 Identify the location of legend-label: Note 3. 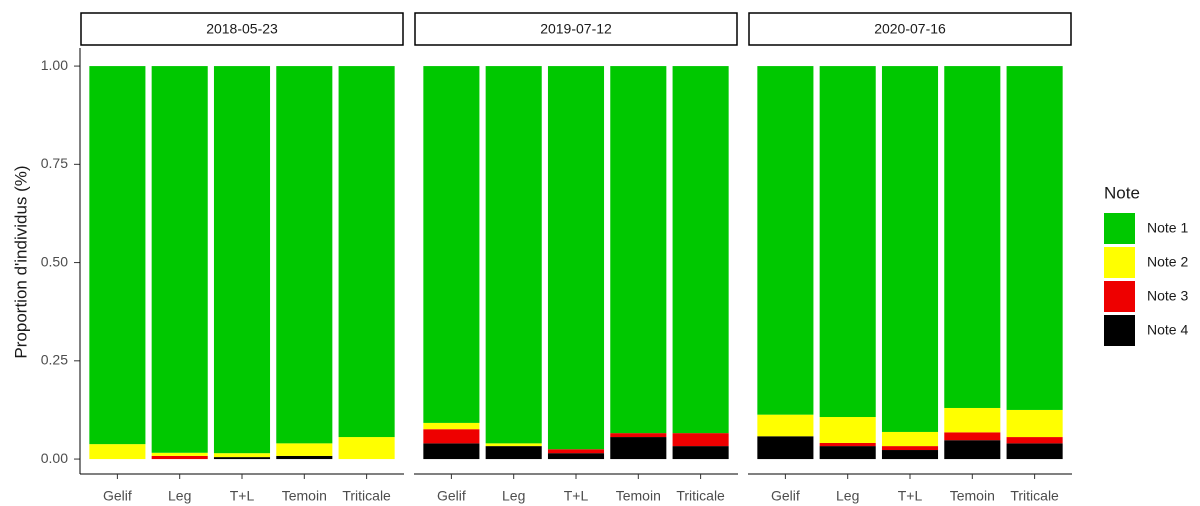
(1167, 296).